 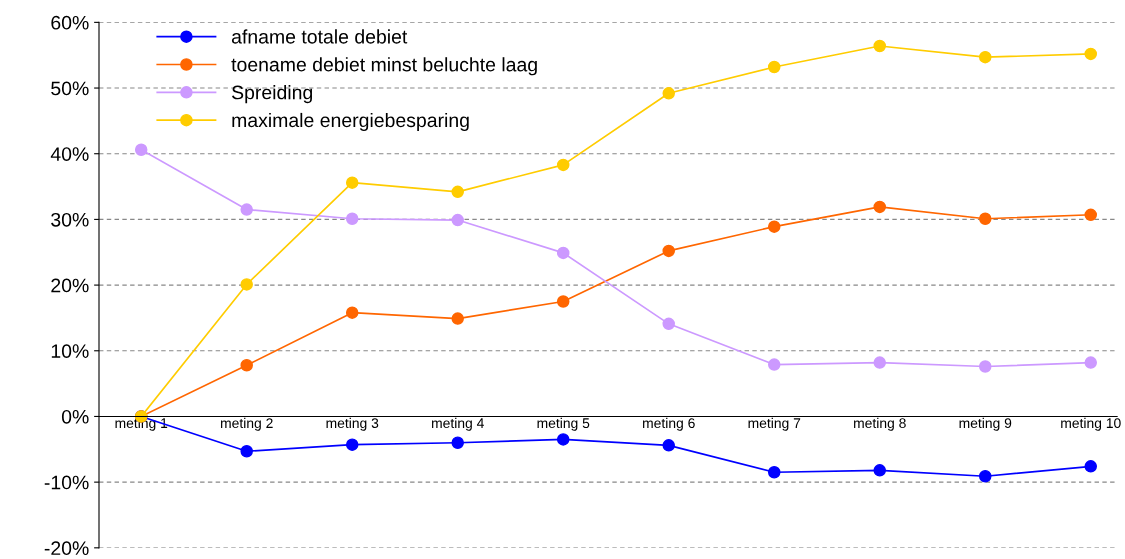 What do you see at coordinates (69, 154) in the screenshot?
I see `y-tick-label: 40%` at bounding box center [69, 154].